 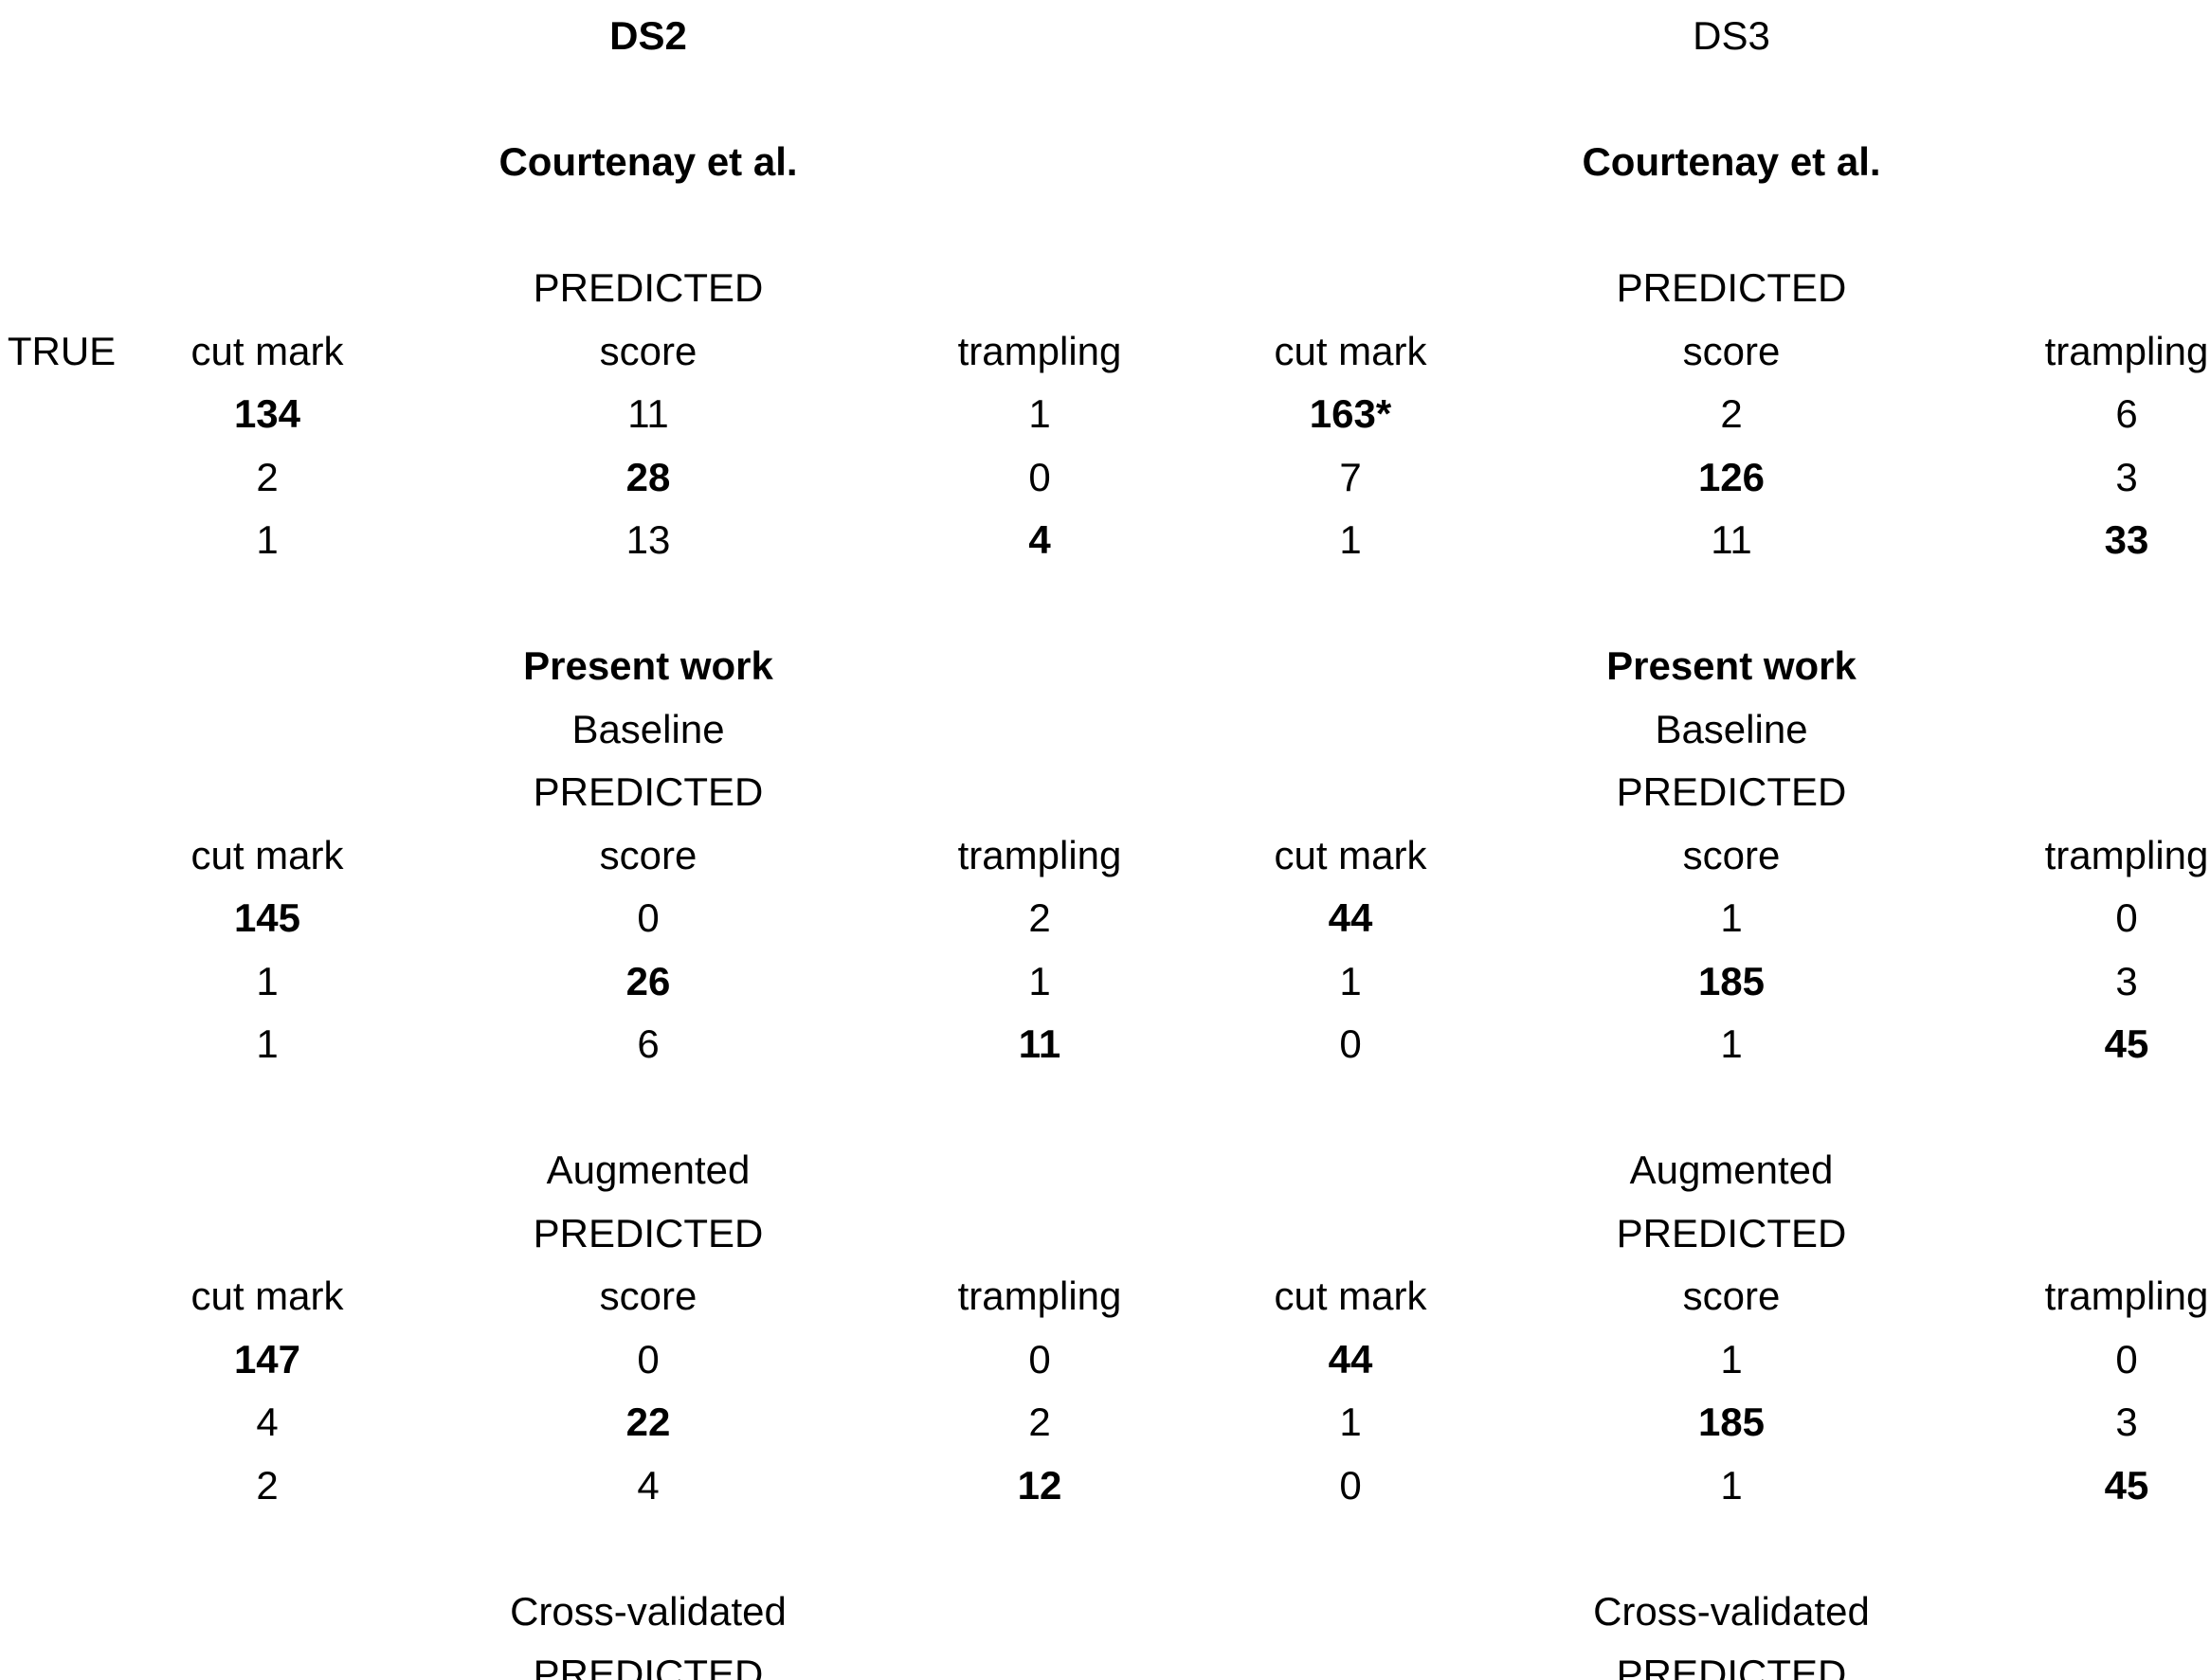 I want to click on matrix-row: 145 0 2 44 1 0, so click(x=1105, y=918).